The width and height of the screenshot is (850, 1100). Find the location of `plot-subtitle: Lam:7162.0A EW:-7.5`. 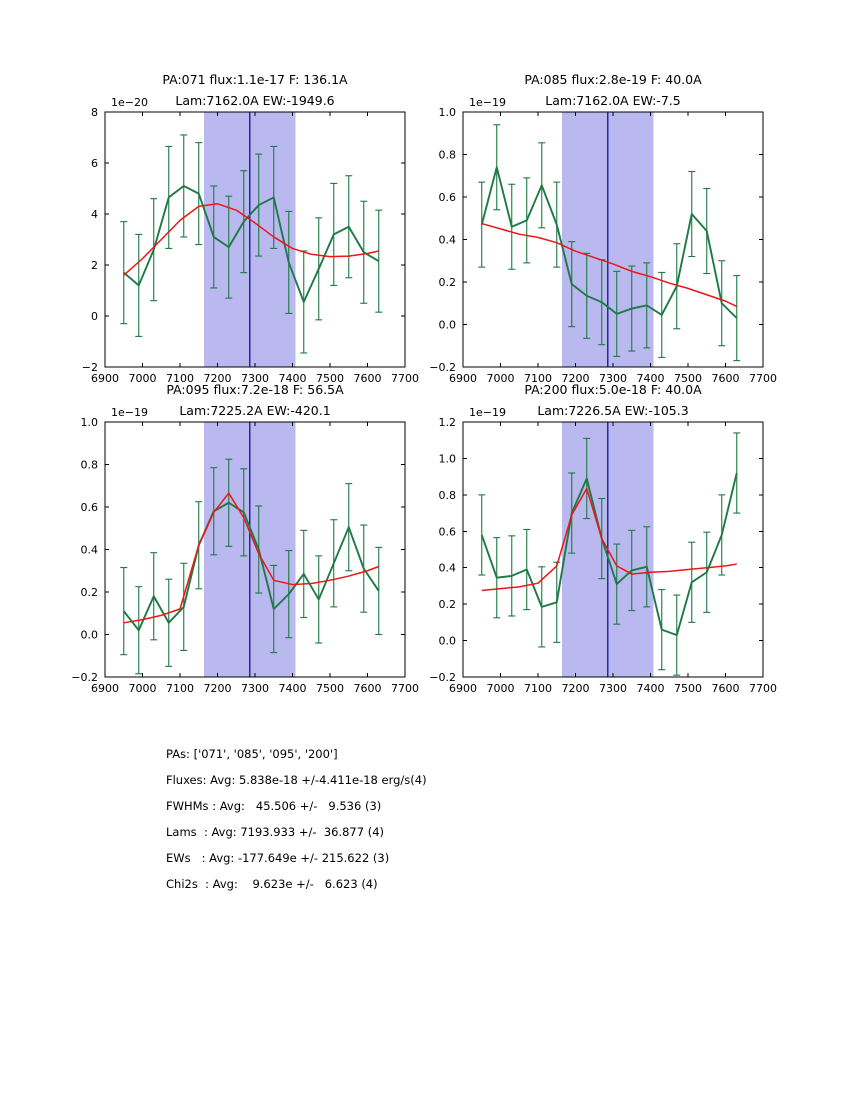

plot-subtitle: Lam:7162.0A EW:-7.5 is located at coordinates (613, 100).